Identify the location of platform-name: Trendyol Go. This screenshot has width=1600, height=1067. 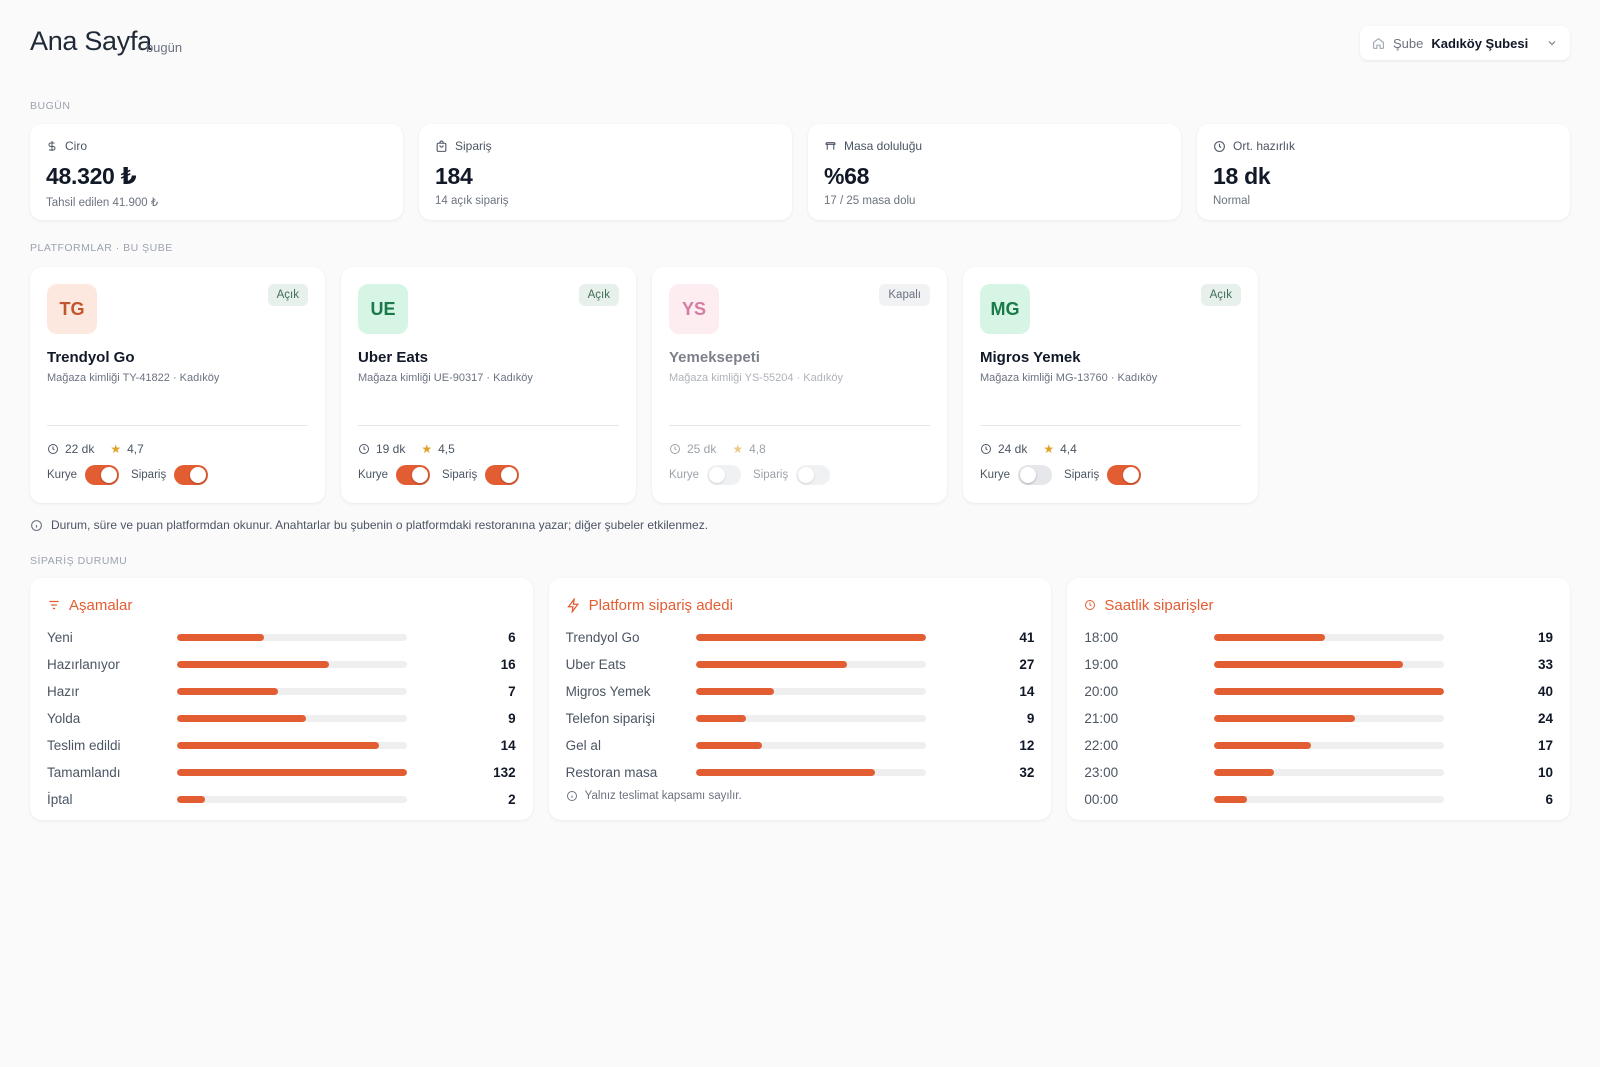
(91, 357).